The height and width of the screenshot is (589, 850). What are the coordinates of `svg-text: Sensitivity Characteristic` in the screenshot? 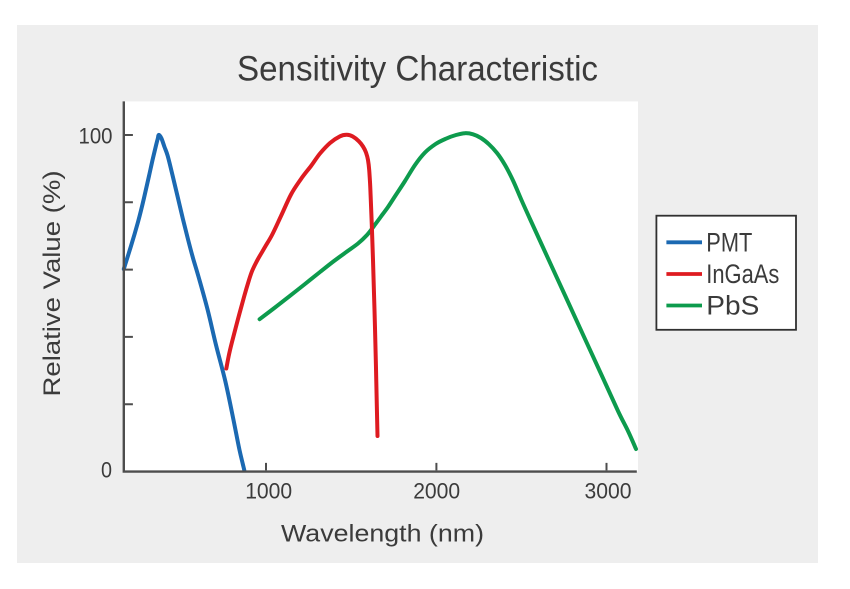 It's located at (417, 68).